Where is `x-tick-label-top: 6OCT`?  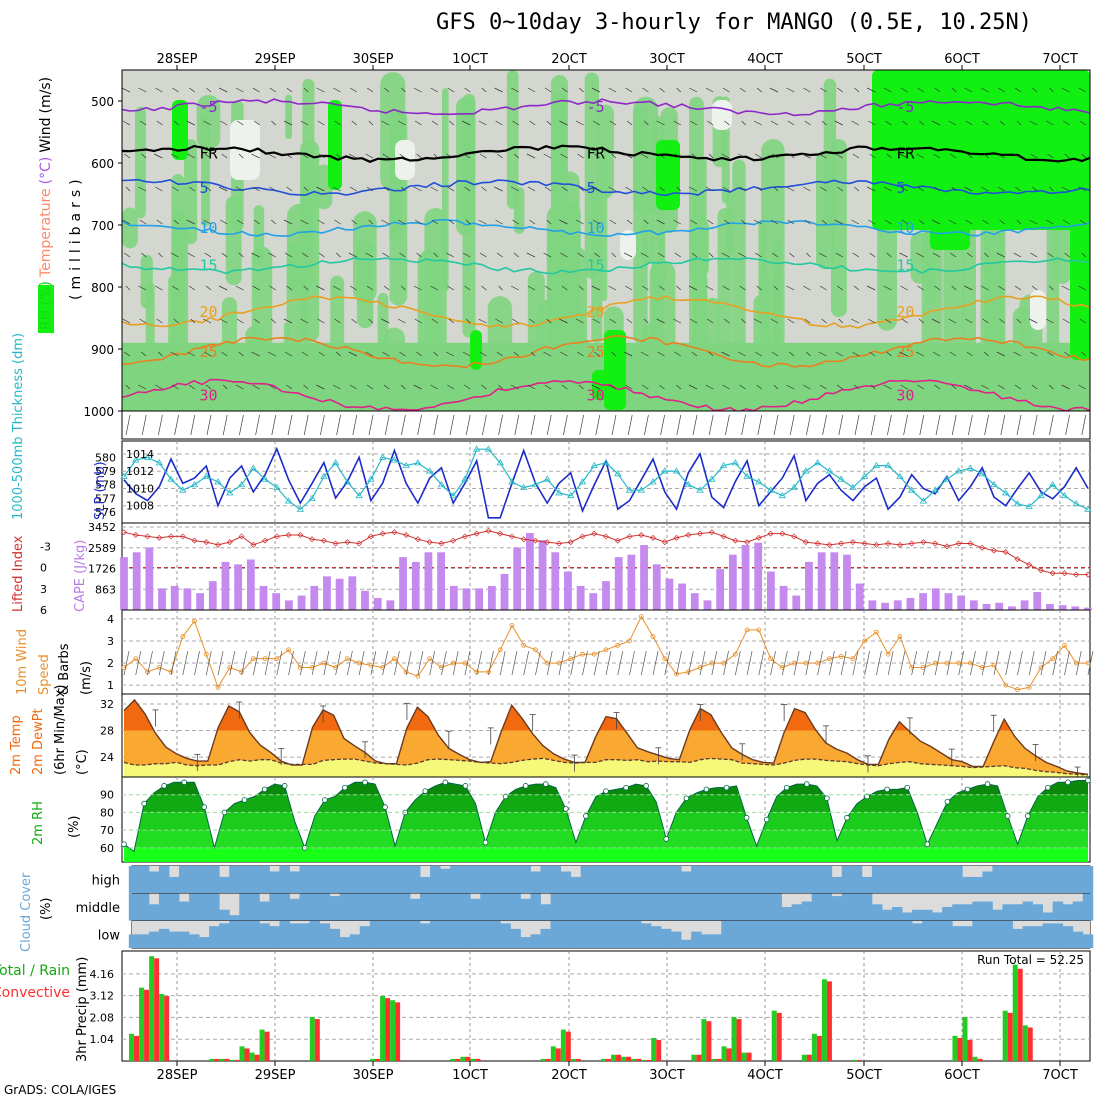 x-tick-label-top: 6OCT is located at coordinates (962, 59).